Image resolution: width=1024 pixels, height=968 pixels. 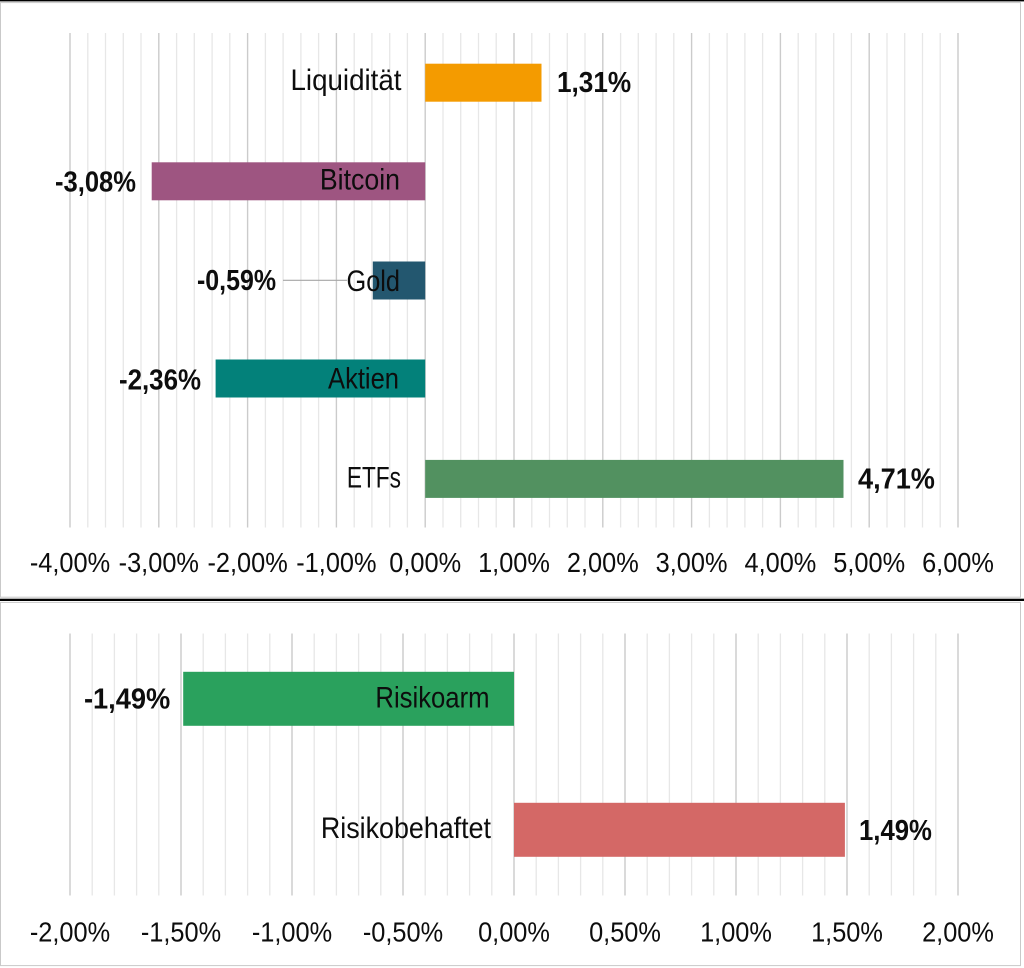 I want to click on svg-text: -0,59%, so click(x=236, y=281).